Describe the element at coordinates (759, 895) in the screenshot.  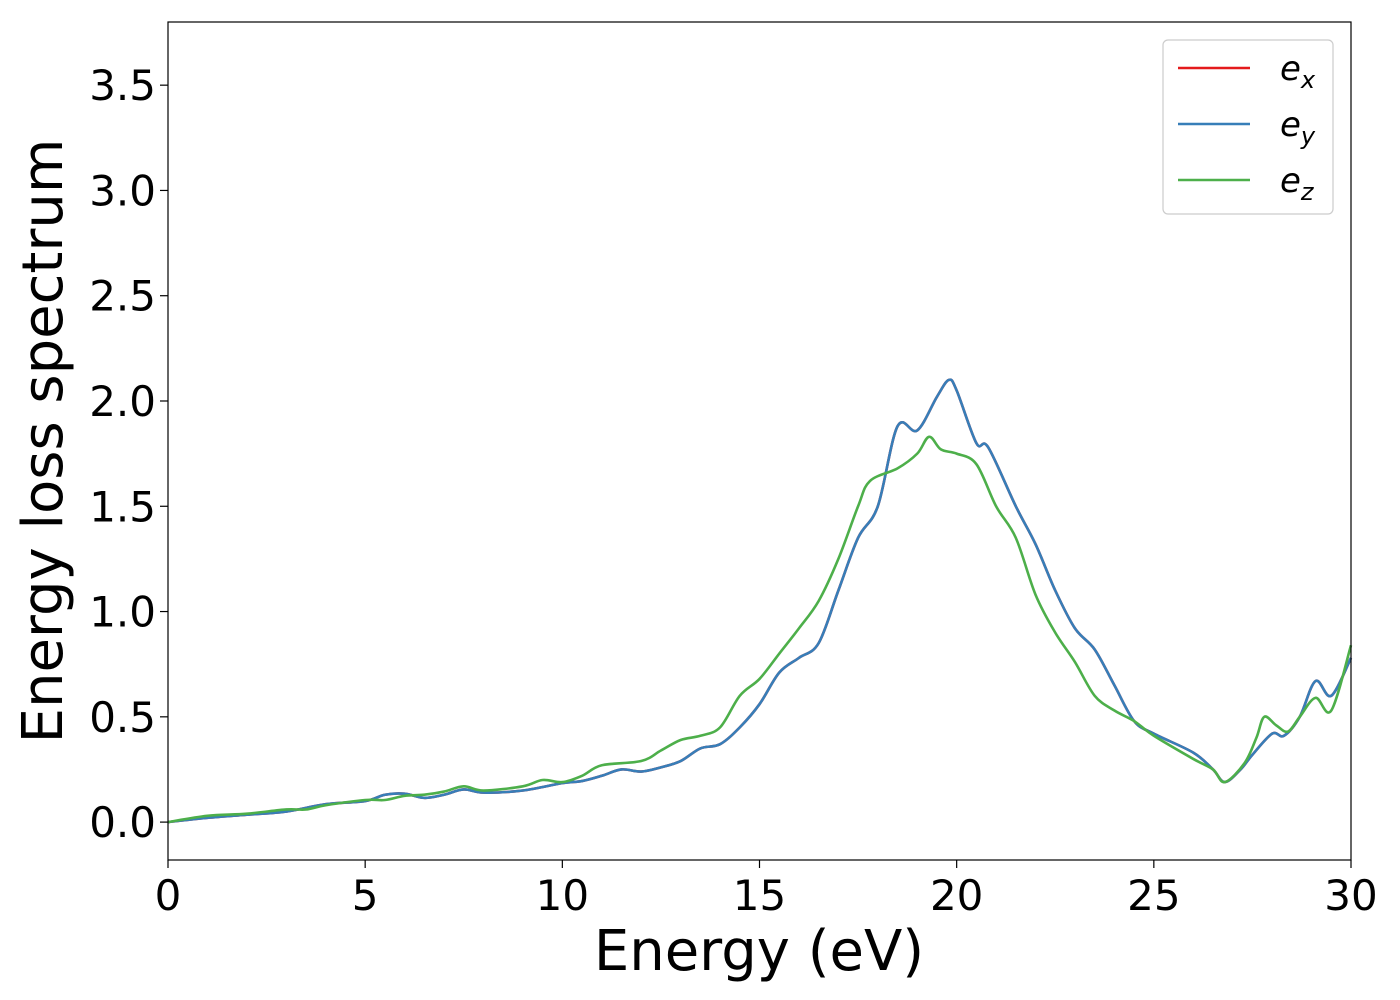
I see `x-tick-label: 15` at that location.